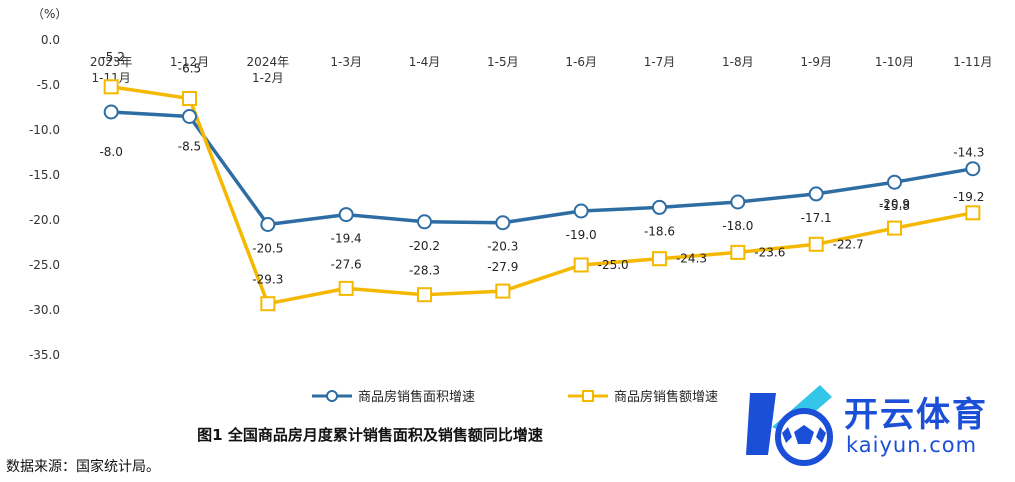 The image size is (1015, 482). Describe the element at coordinates (660, 62) in the screenshot. I see `x-category-label: 1-7月` at that location.